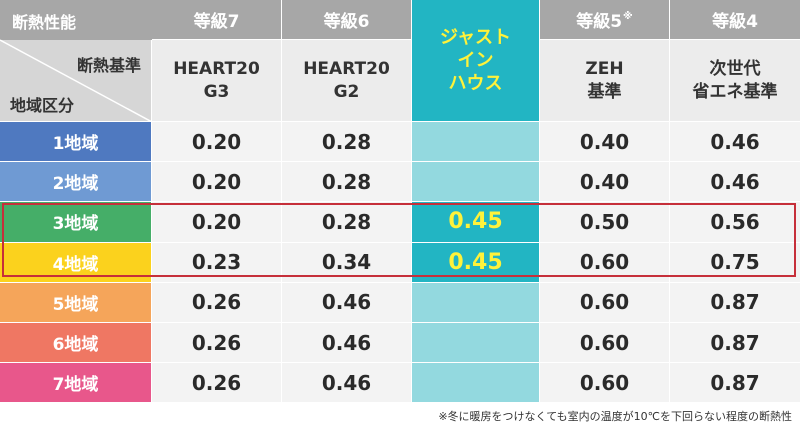  I want to click on grade-5-header: 等級5 ※, so click(605, 20).